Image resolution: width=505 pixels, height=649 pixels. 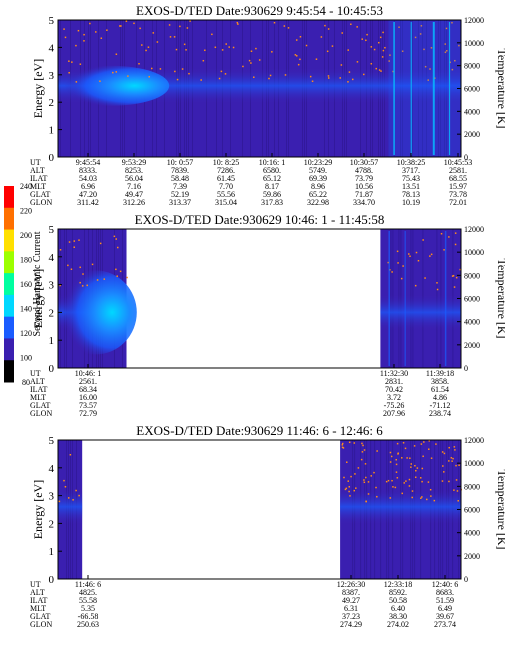 What do you see at coordinates (88, 202) in the screenshot?
I see `table-cell: 311.42` at bounding box center [88, 202].